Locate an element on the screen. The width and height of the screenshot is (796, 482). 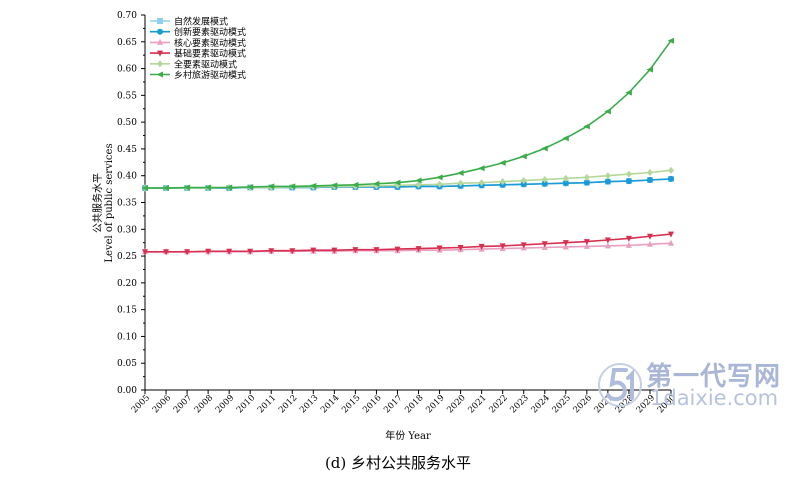
watermark: 第一代写网 1daixie.com is located at coordinates (691, 385).